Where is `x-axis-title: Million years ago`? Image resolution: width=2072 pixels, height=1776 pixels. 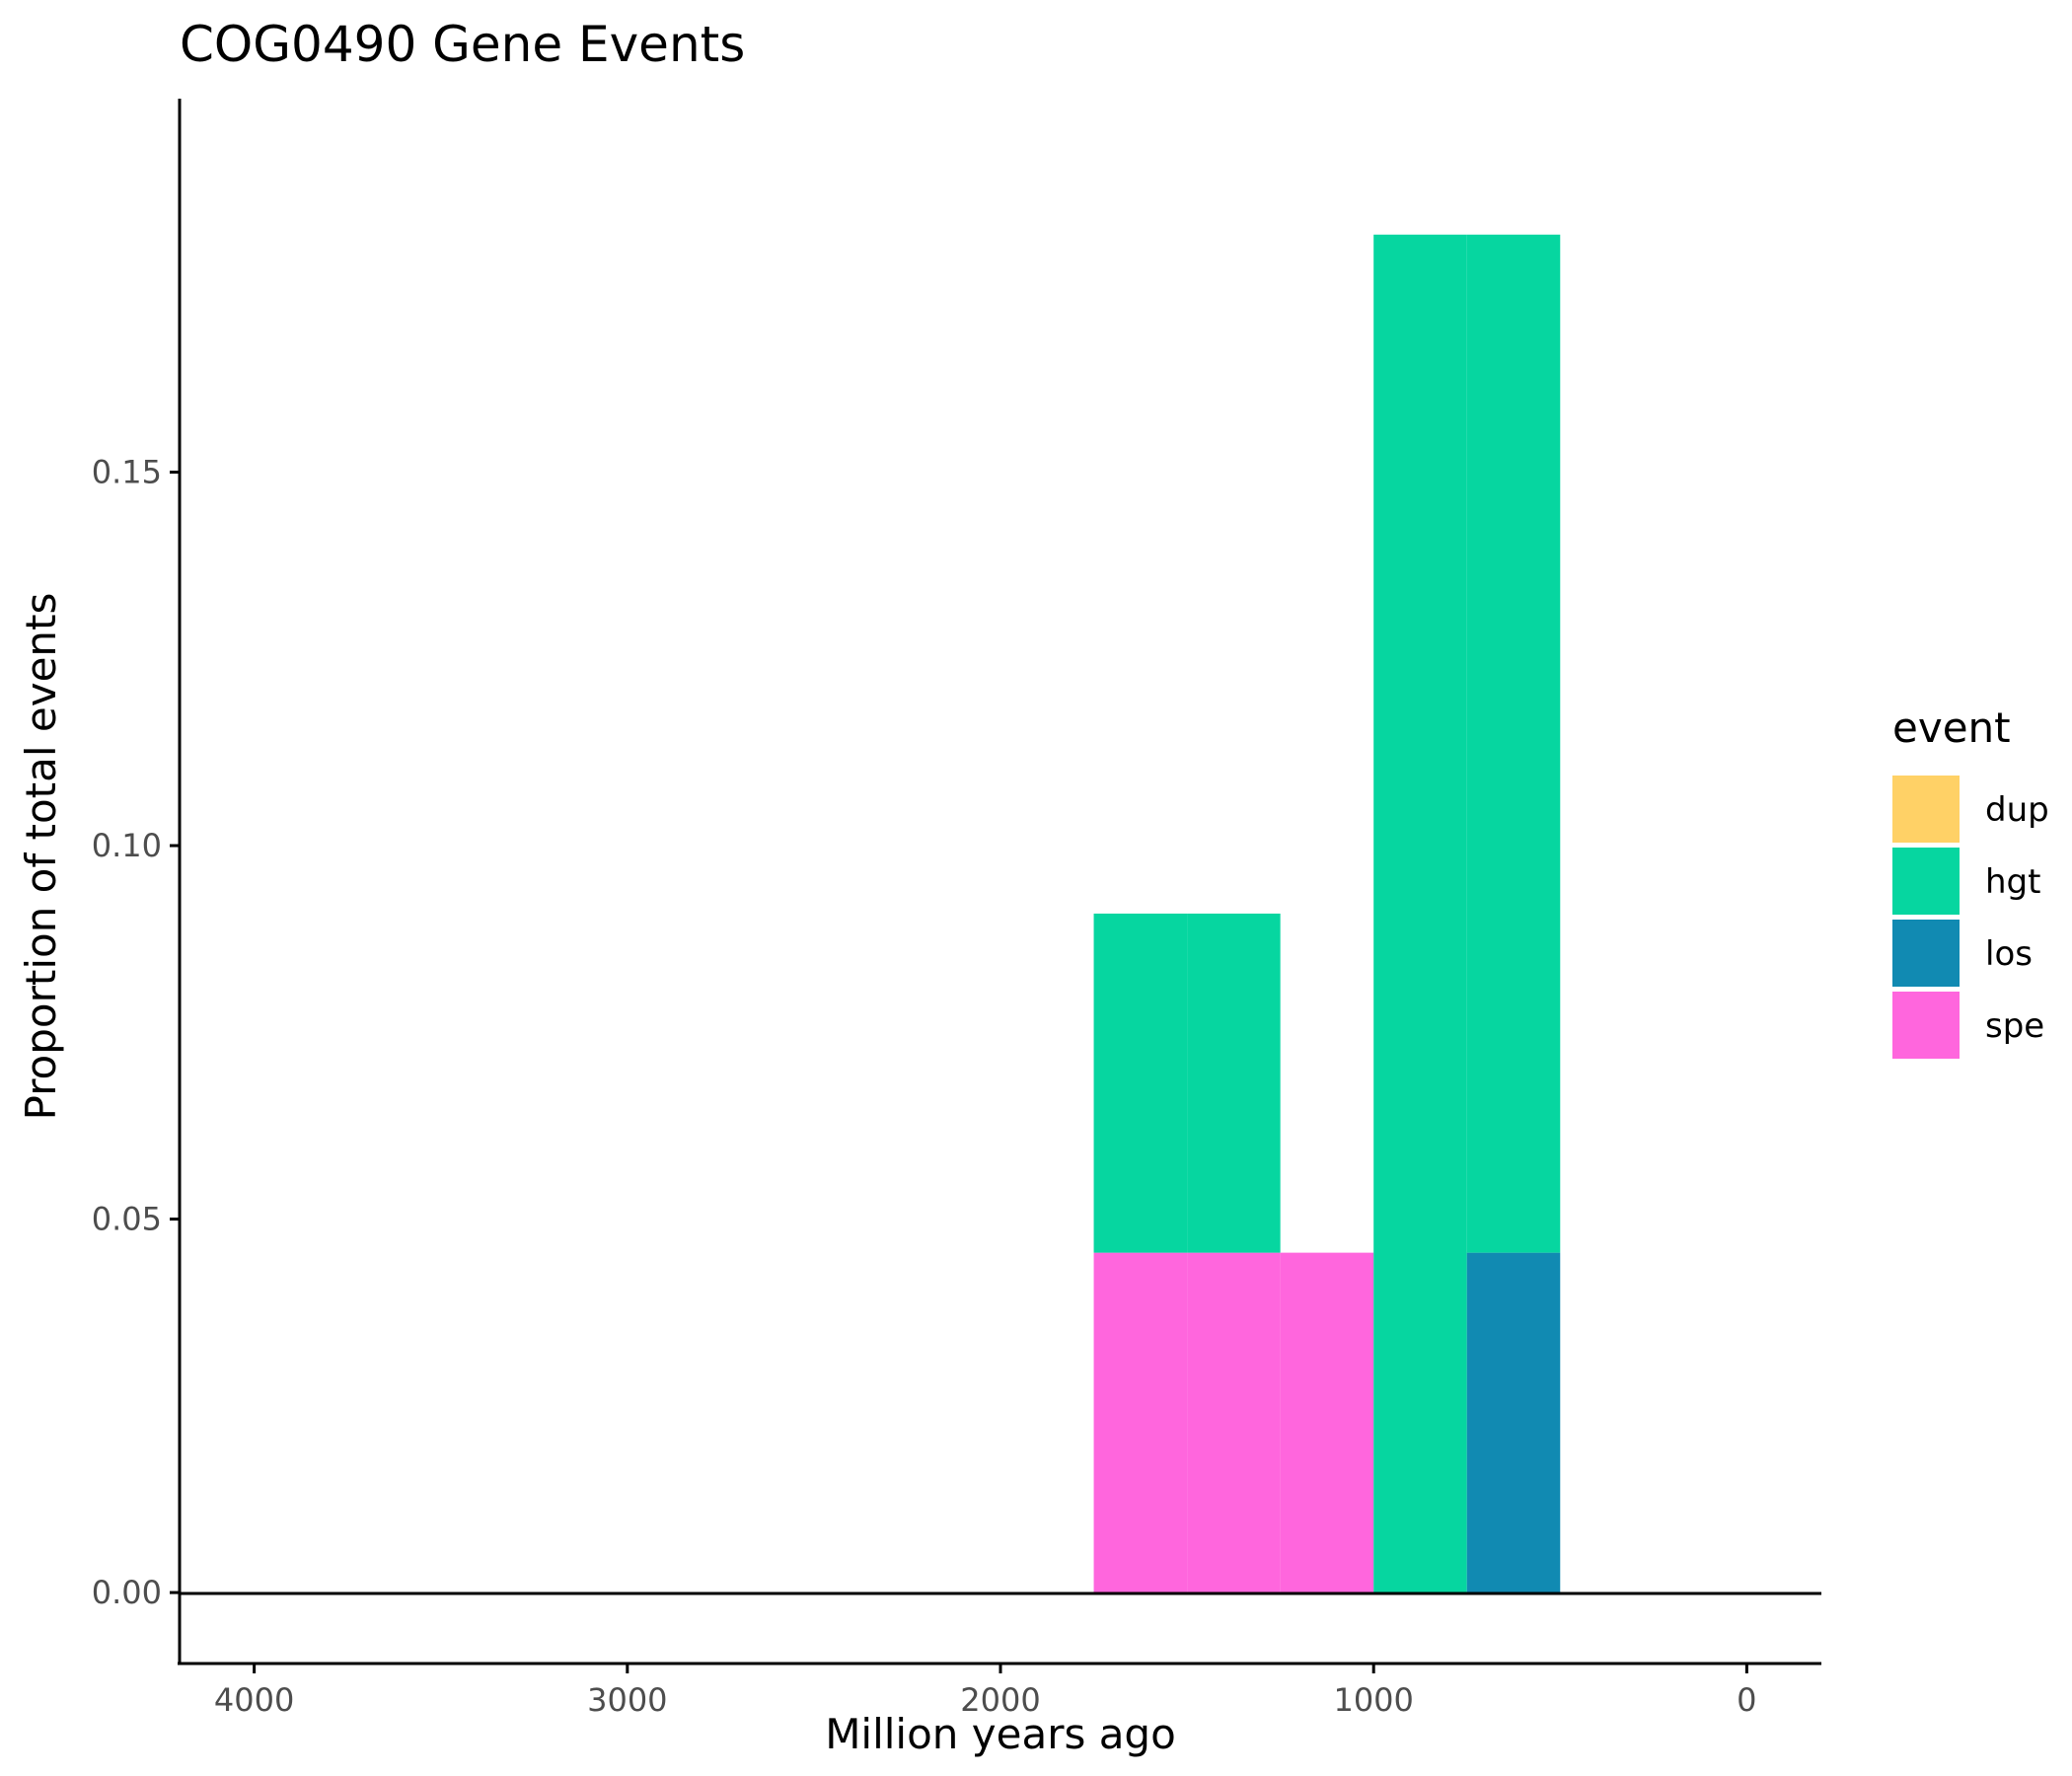 x-axis-title: Million years ago is located at coordinates (1001, 1734).